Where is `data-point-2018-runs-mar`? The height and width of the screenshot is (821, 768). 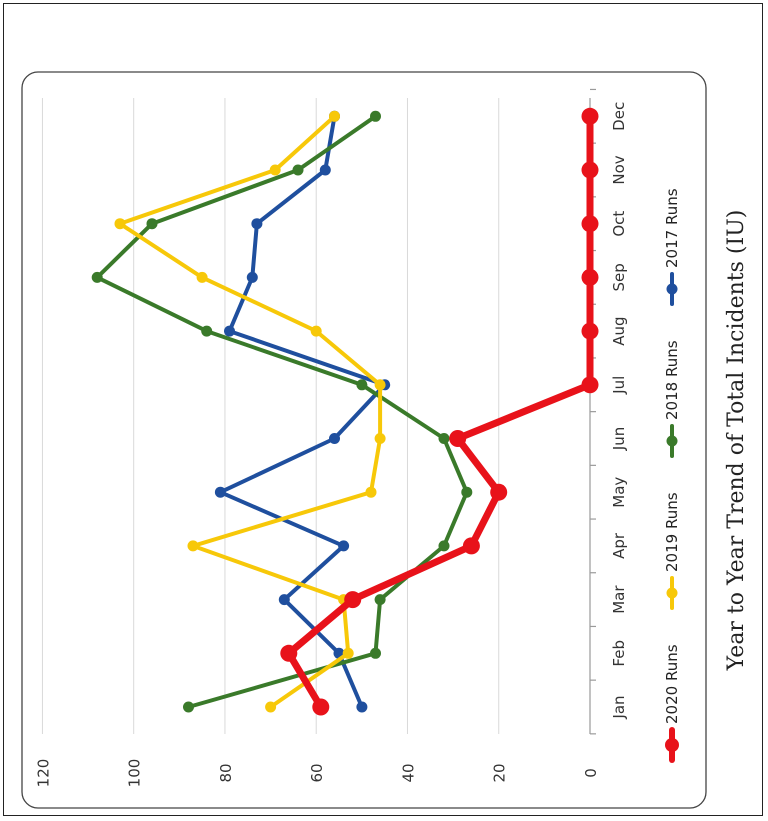 data-point-2018-runs-mar is located at coordinates (380, 600).